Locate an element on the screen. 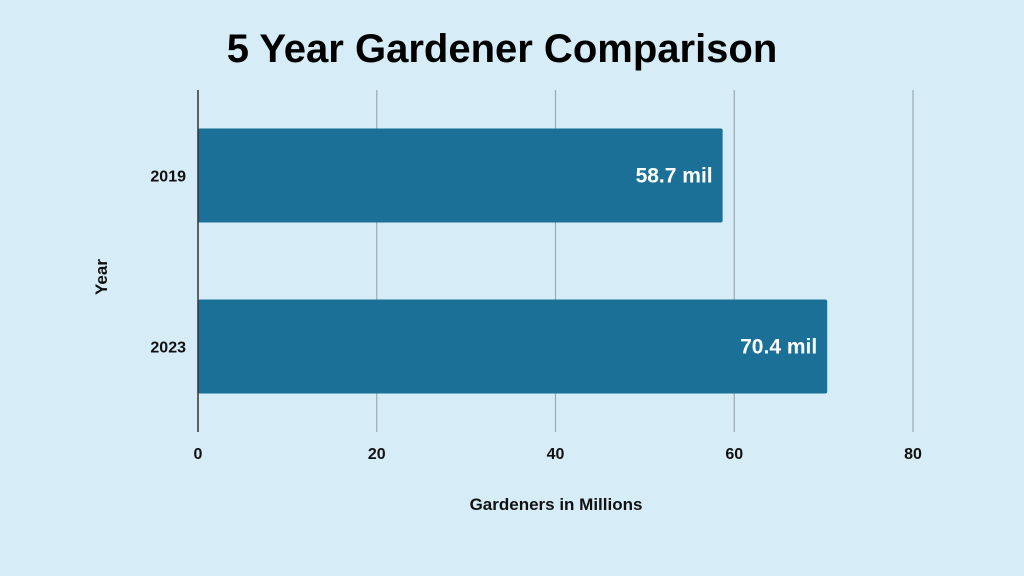 The image size is (1024, 576). y-tick-label: 2023 is located at coordinates (168, 348).